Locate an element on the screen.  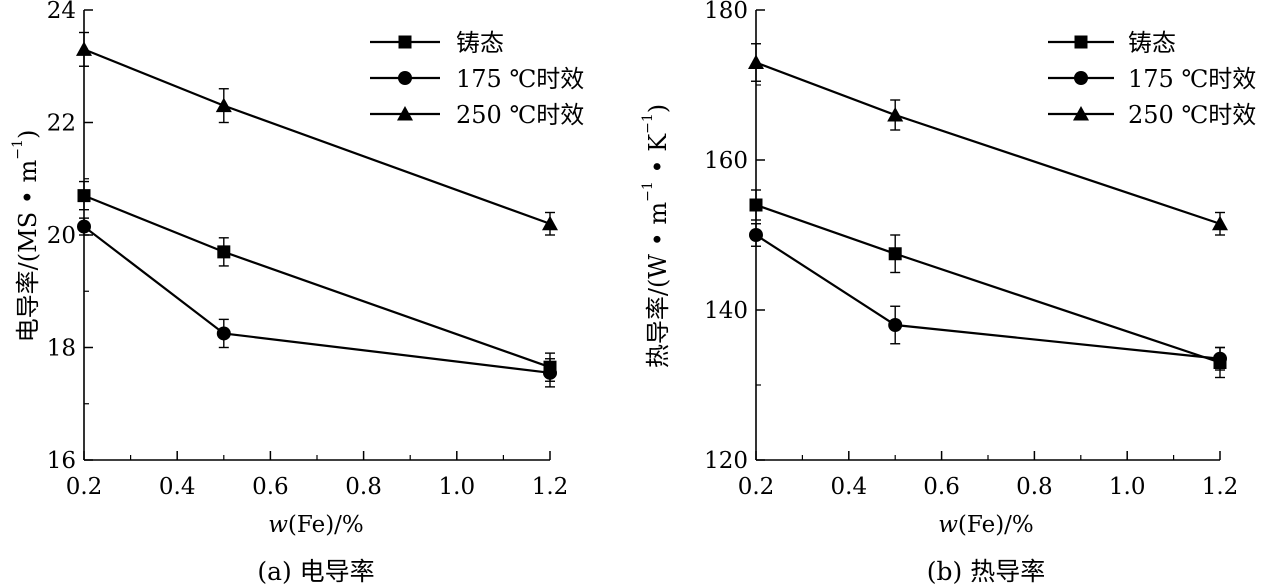
svg-text: 热导率/(W • m−1 • K−1) is located at coordinates (656, 236).